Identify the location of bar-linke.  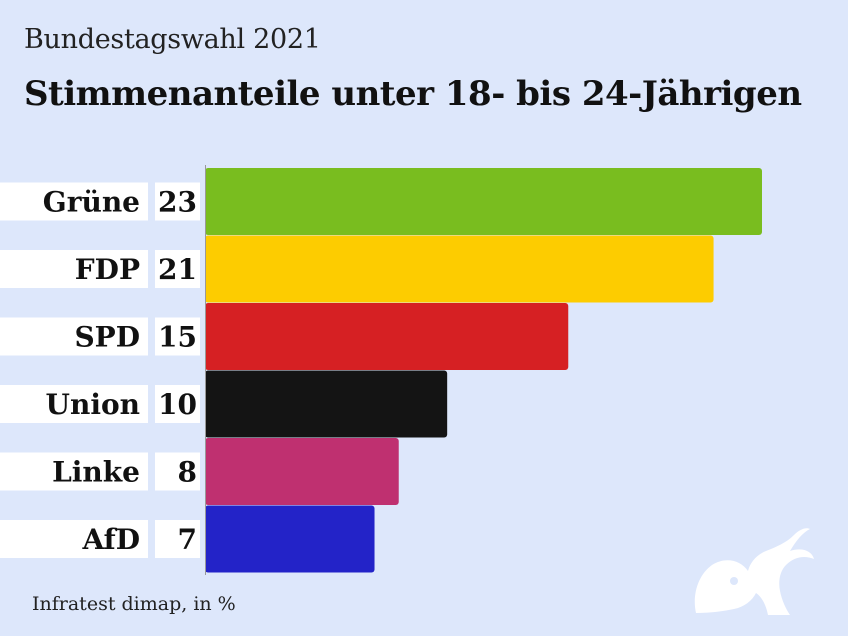
(302, 471).